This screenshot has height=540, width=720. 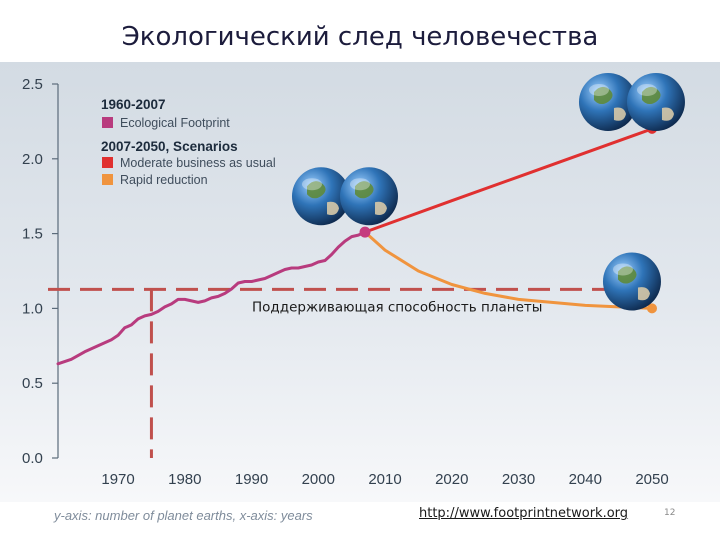 I want to click on x-tick-label-0: 1970, so click(x=117, y=479).